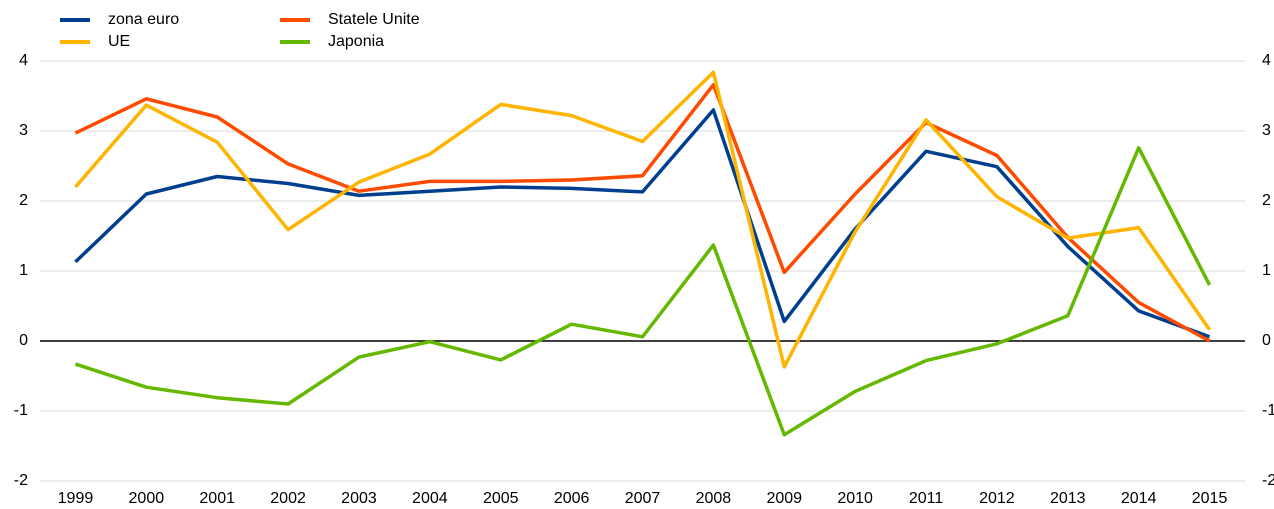 Image resolution: width=1274 pixels, height=509 pixels. What do you see at coordinates (23, 60) in the screenshot?
I see `y-tick-label: 4` at bounding box center [23, 60].